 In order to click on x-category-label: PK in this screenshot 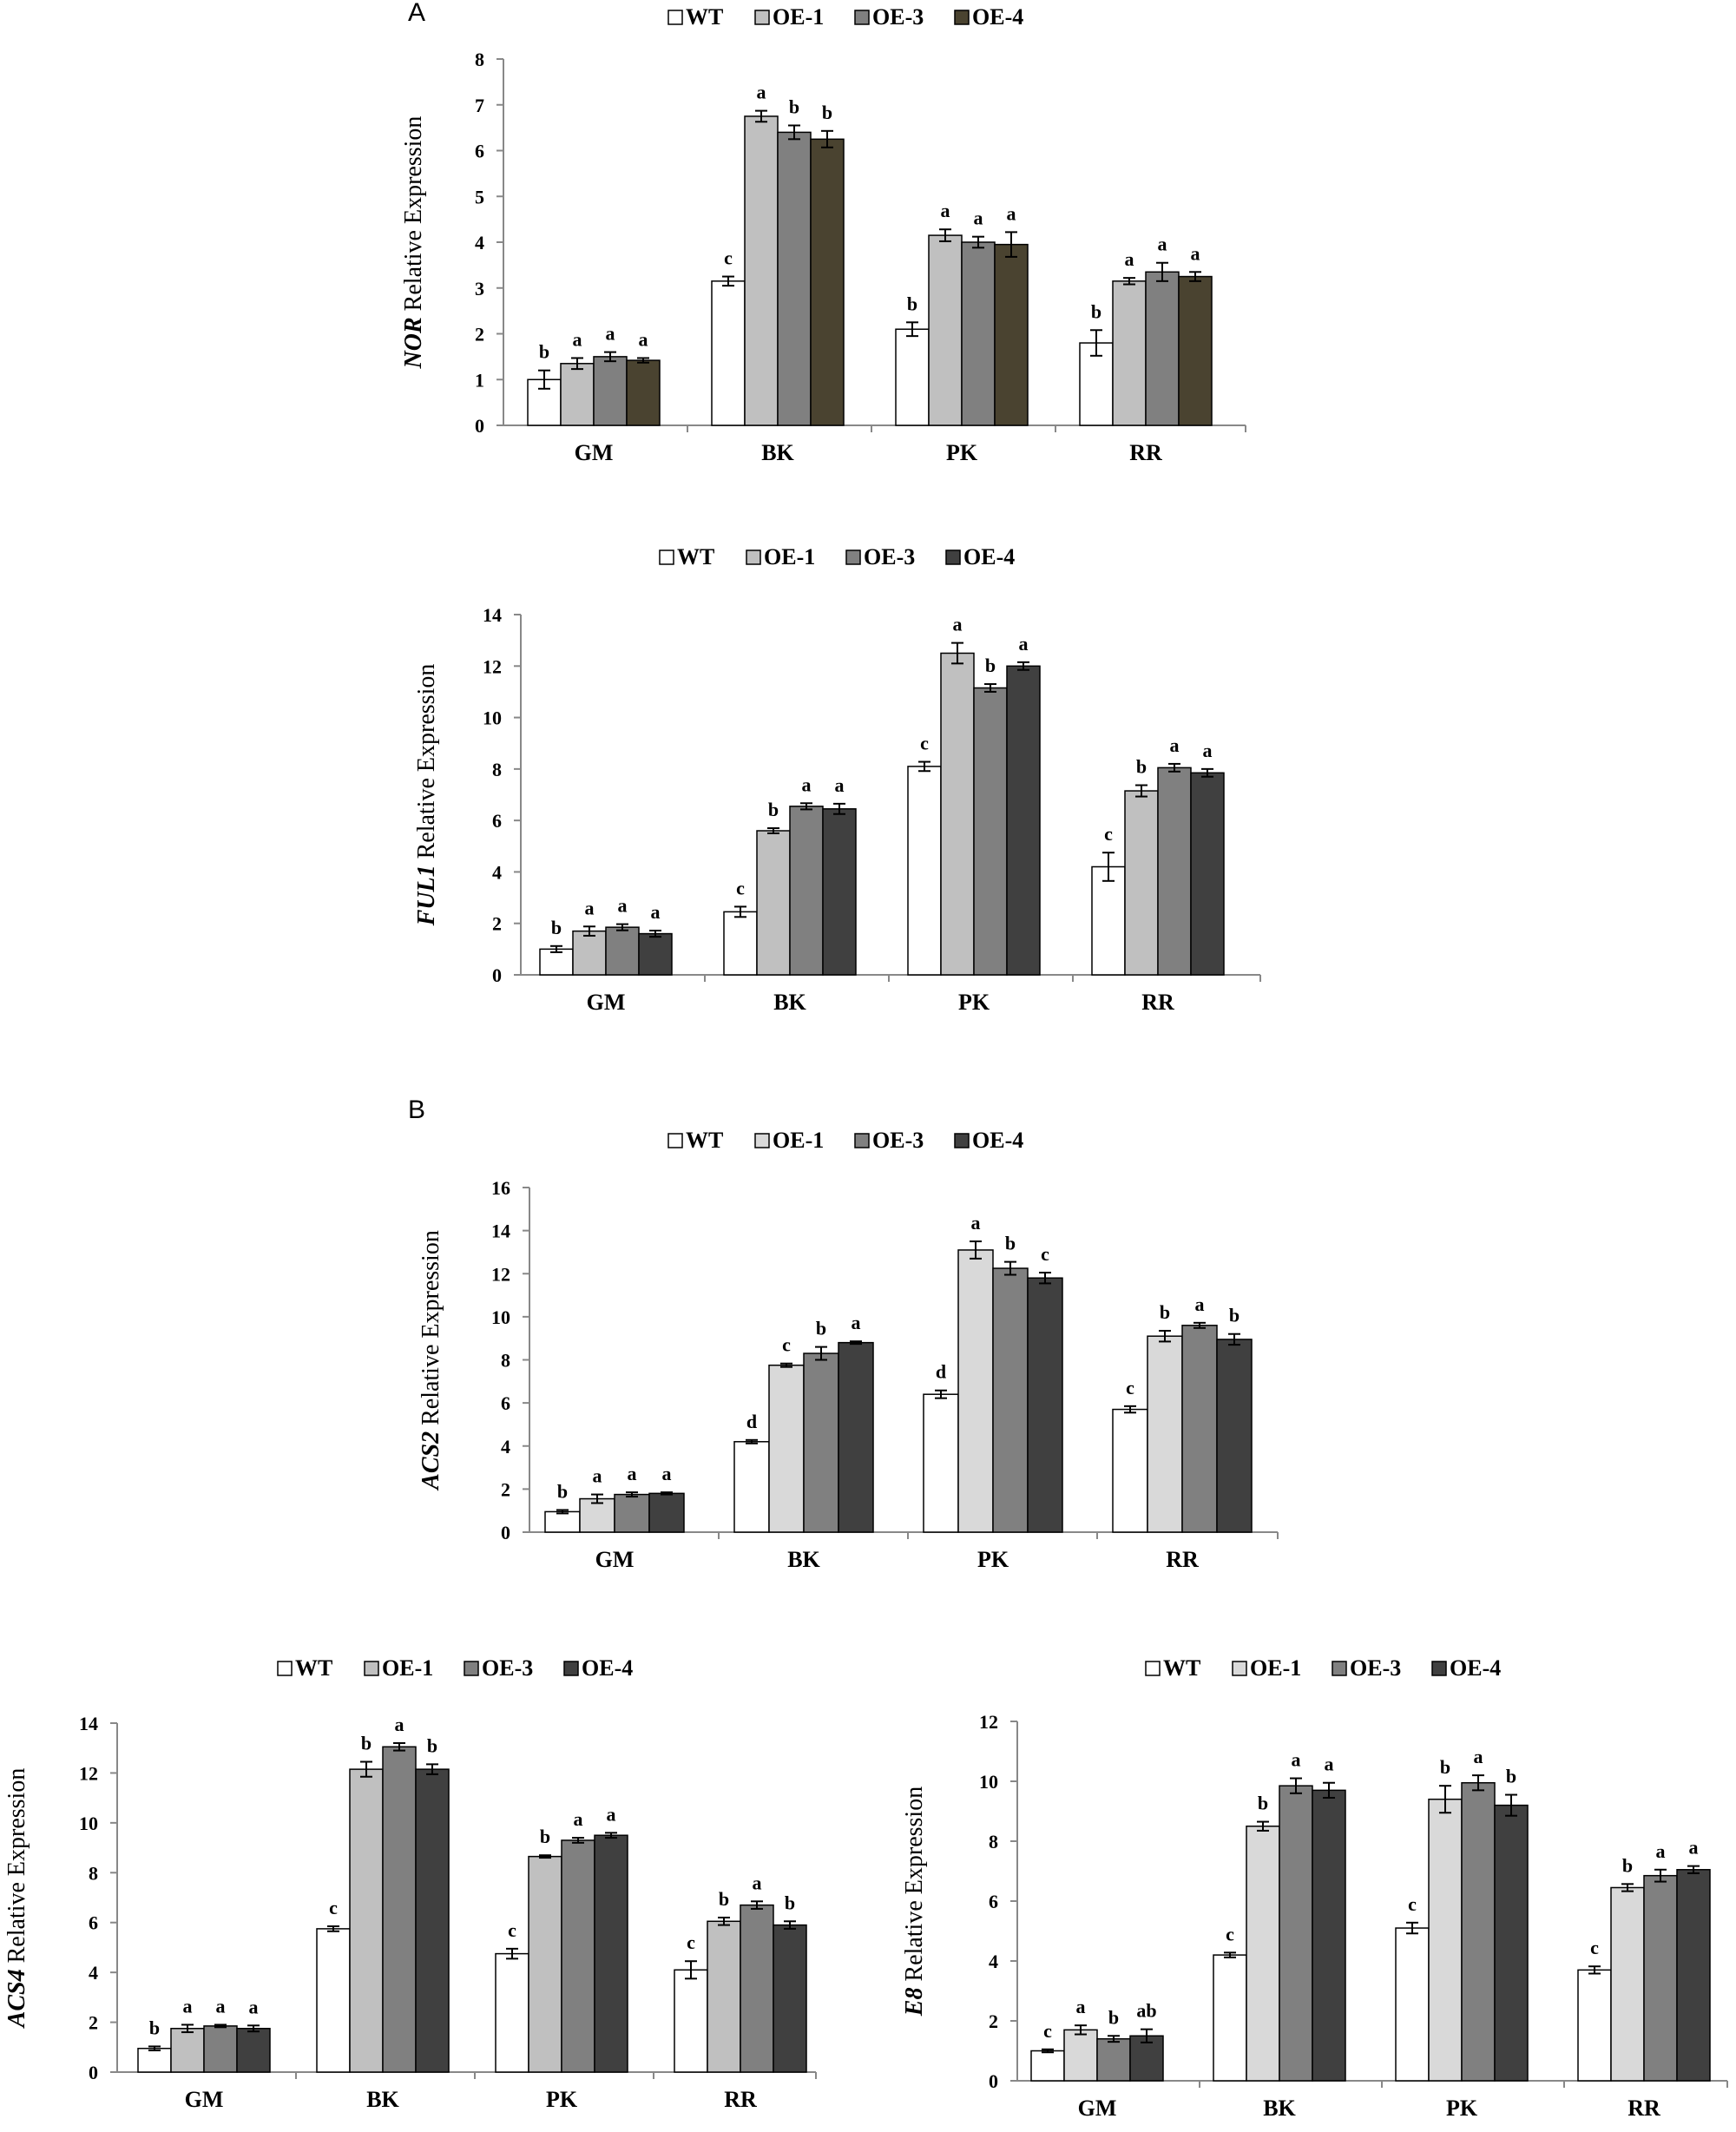, I will do `click(962, 453)`.